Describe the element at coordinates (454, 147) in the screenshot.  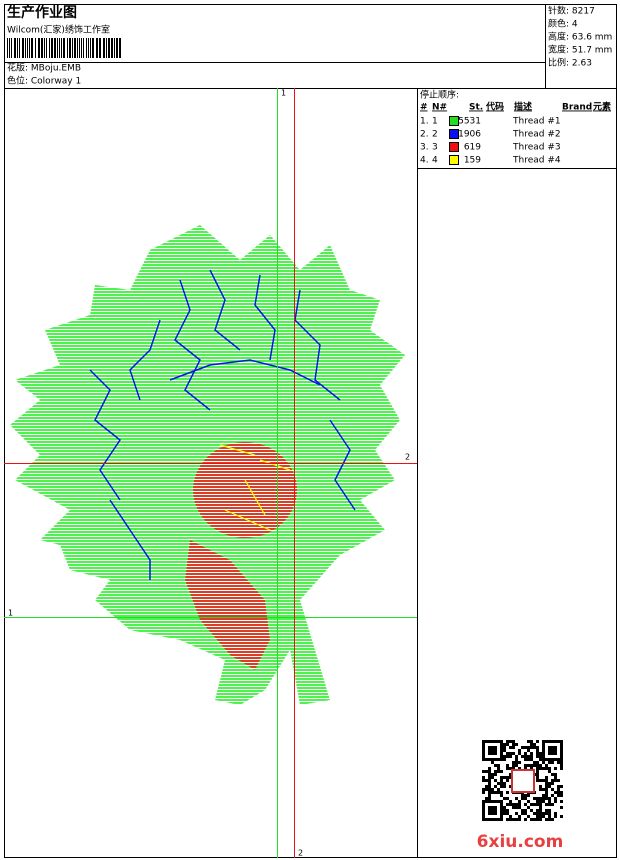
I see `swatch` at that location.